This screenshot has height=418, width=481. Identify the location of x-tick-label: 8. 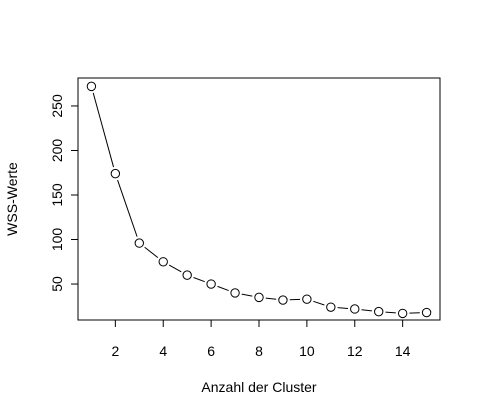
(259, 351).